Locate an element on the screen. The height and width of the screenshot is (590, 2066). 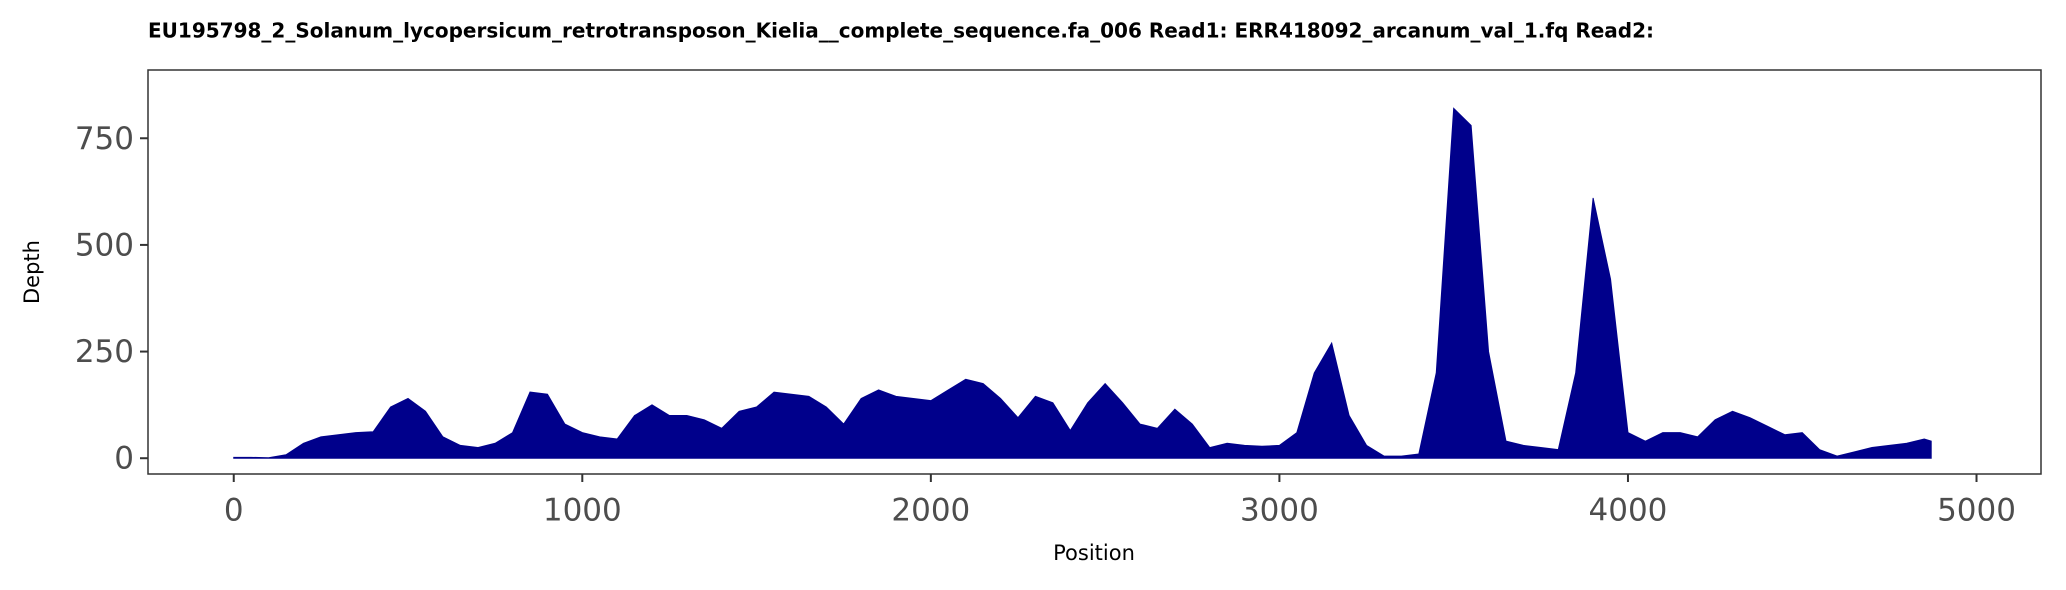
x-axis-label: Position is located at coordinates (1094, 553).